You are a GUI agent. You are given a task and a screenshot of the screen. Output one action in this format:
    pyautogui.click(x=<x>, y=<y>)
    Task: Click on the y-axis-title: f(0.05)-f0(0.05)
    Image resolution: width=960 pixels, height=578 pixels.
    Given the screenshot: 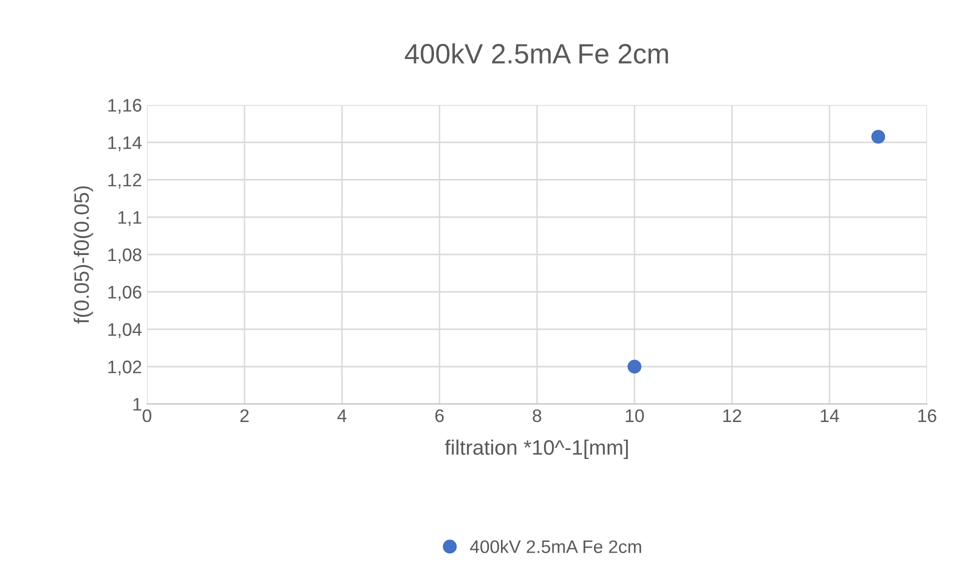 What is the action you would take?
    pyautogui.click(x=84, y=255)
    